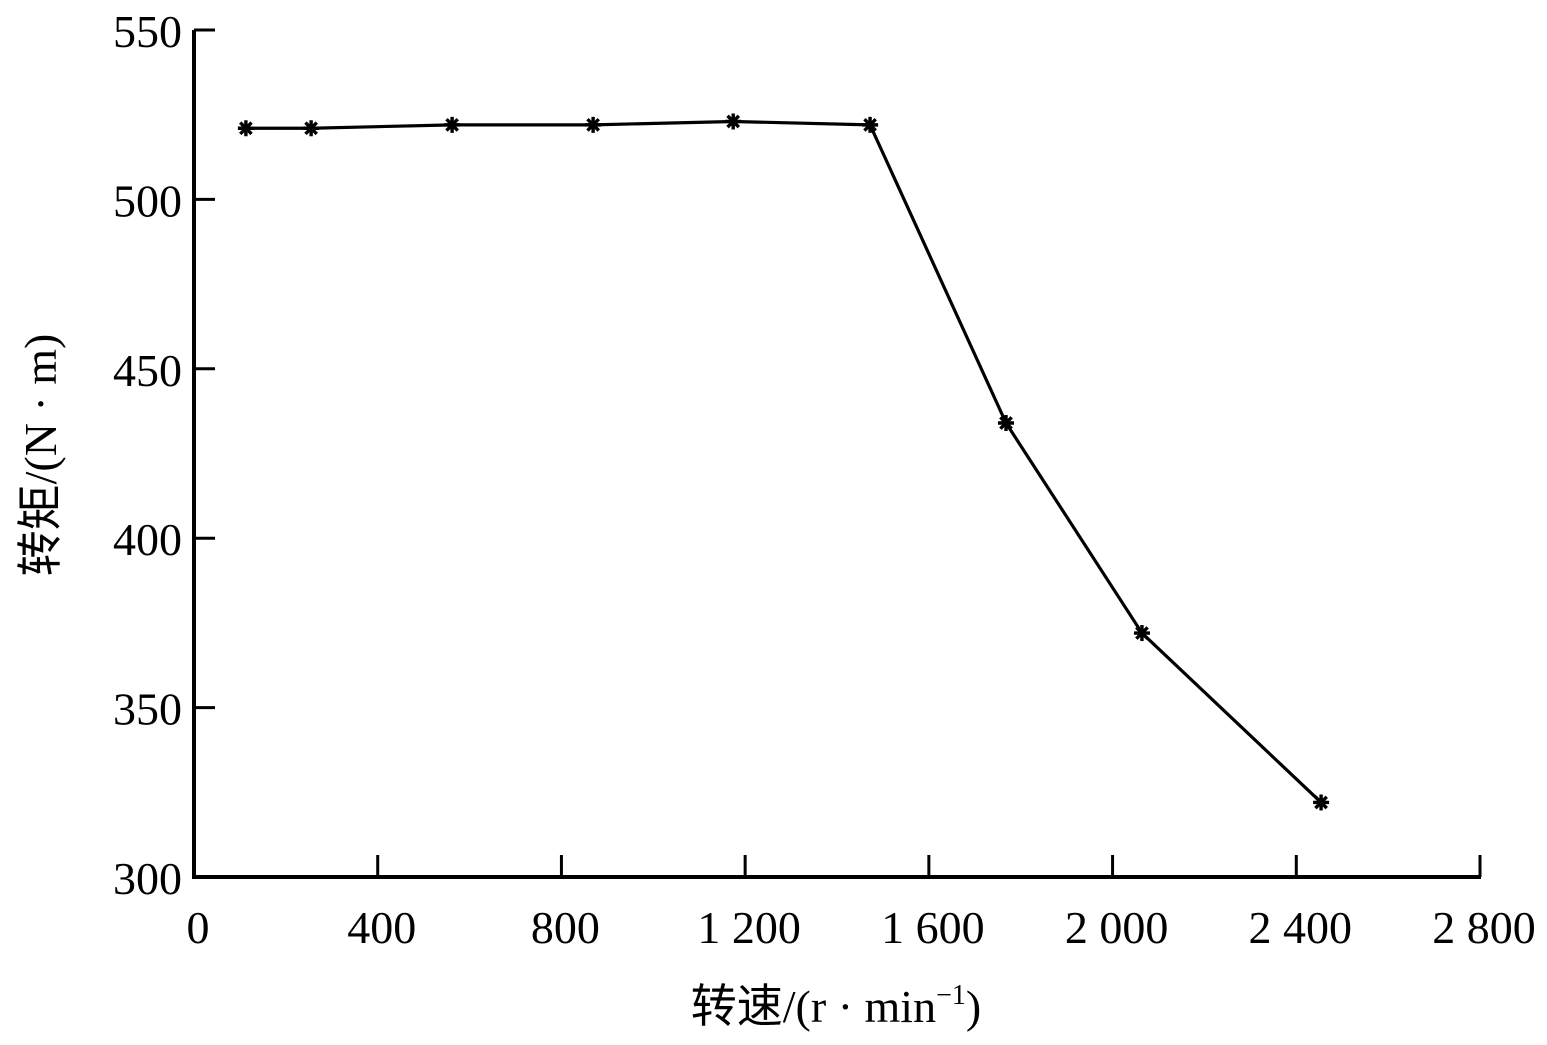  I want to click on x-tick-label: 0, so click(198, 927).